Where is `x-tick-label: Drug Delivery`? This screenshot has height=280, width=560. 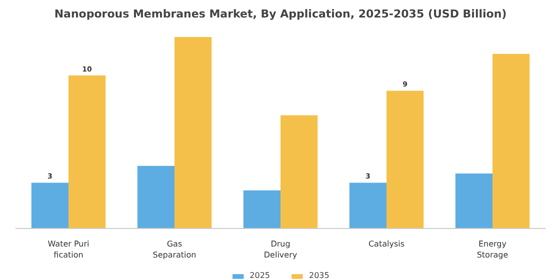 x-tick-label: Drug Delivery is located at coordinates (281, 250).